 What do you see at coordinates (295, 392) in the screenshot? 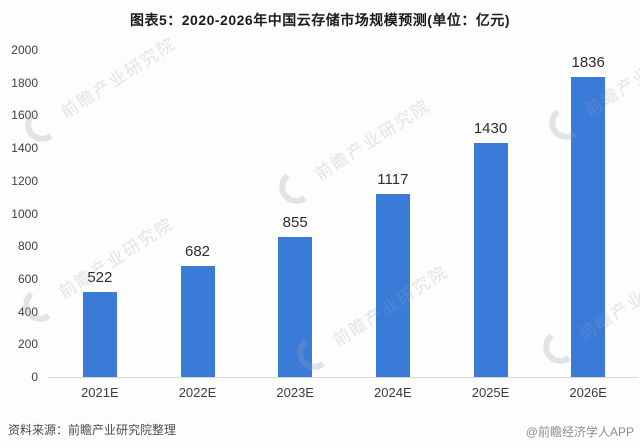
I see `x-tick-label: 2023E` at bounding box center [295, 392].